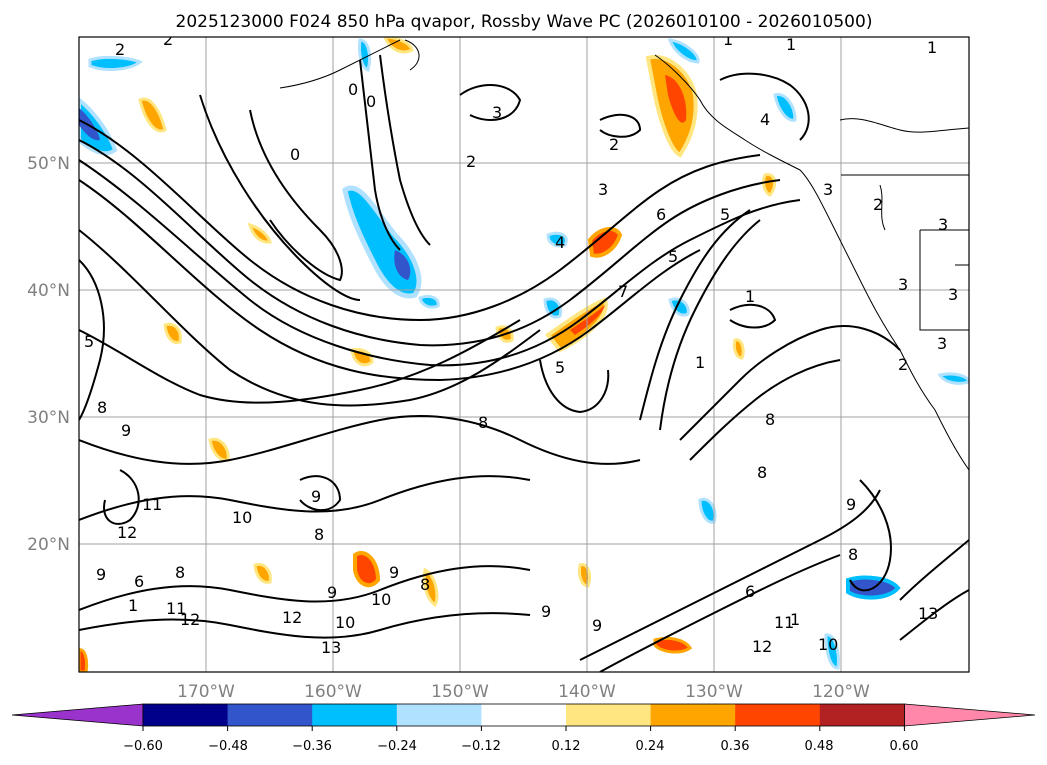 The image size is (1047, 765). I want to click on lon-tick-label: 170°W, so click(206, 692).